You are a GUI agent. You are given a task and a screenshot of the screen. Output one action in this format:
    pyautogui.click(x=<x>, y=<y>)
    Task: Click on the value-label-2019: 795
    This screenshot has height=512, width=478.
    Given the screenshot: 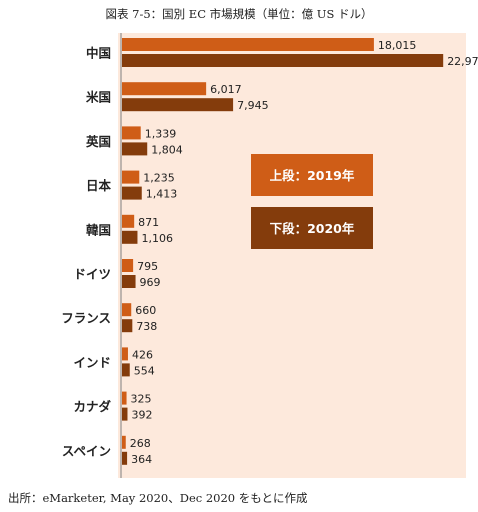 What is the action you would take?
    pyautogui.click(x=147, y=266)
    